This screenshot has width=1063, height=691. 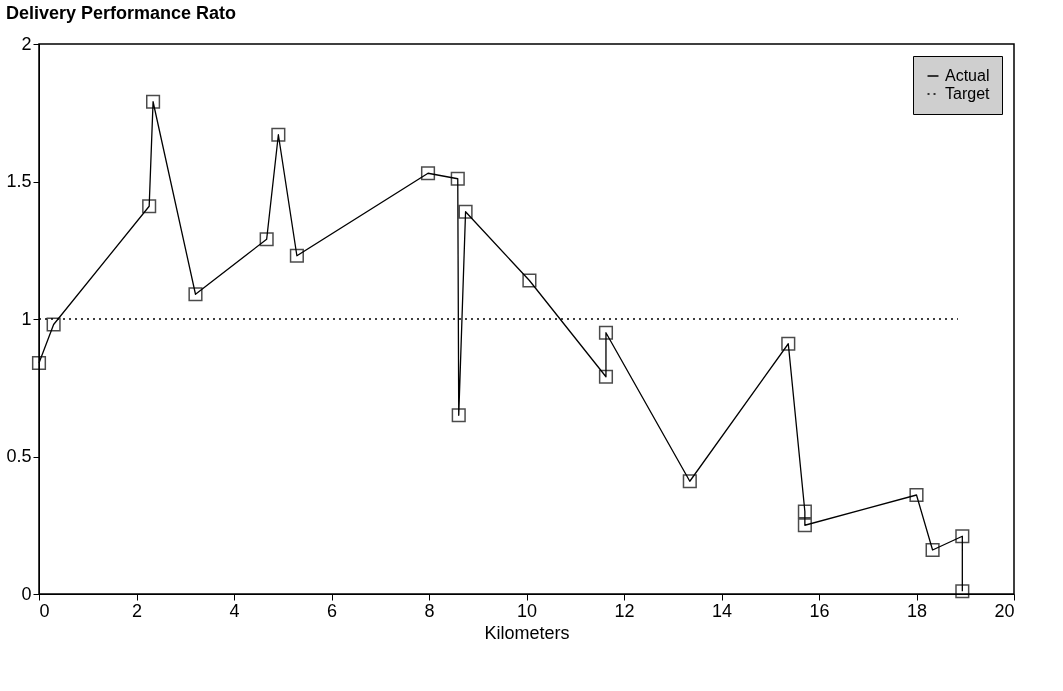 What do you see at coordinates (527, 632) in the screenshot?
I see `x-axis-title: Kilometers` at bounding box center [527, 632].